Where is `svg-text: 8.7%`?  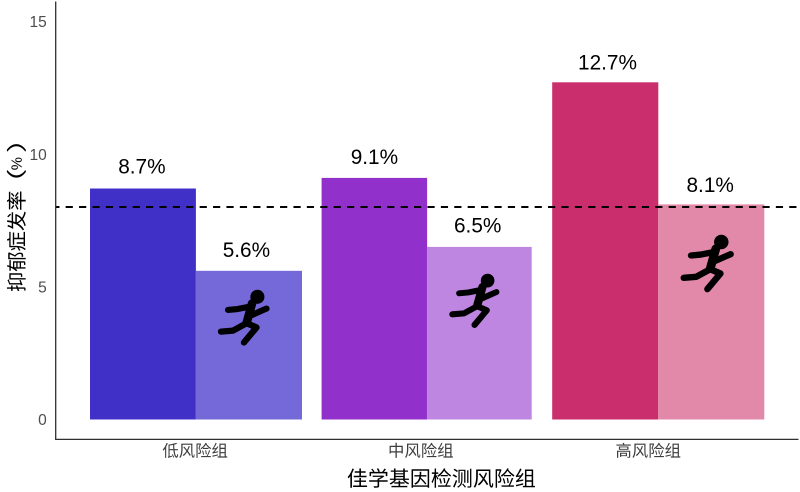
svg-text: 8.7% is located at coordinates (141, 167).